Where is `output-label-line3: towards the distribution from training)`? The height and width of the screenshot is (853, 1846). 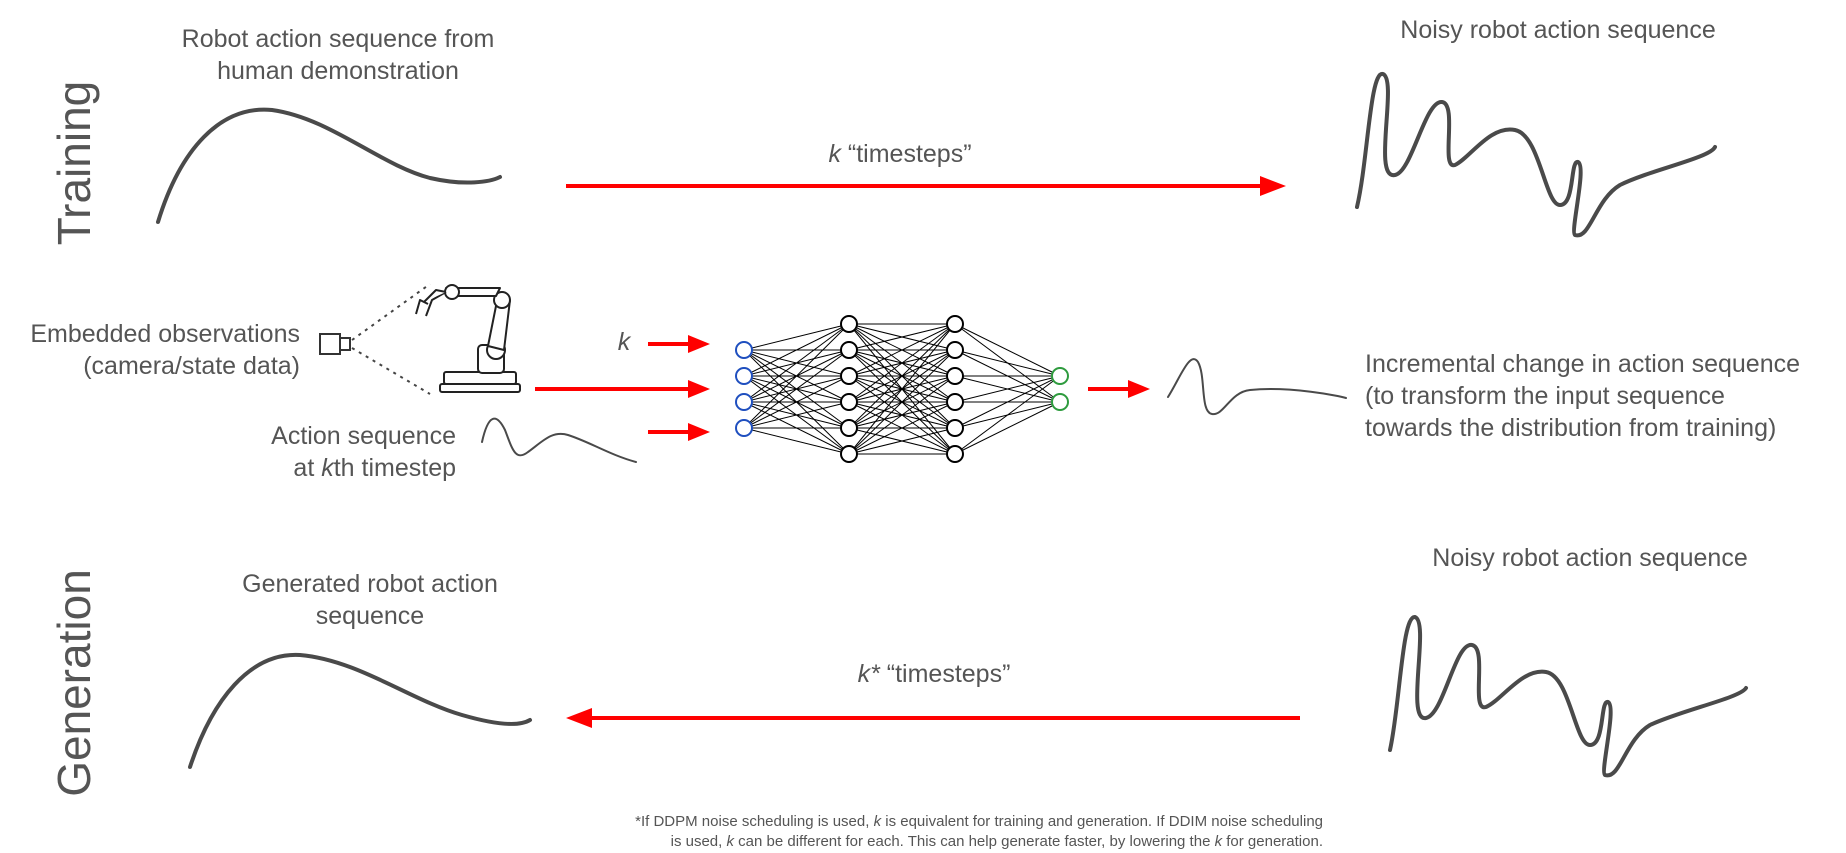 output-label-line3: towards the distribution from training) is located at coordinates (1570, 428).